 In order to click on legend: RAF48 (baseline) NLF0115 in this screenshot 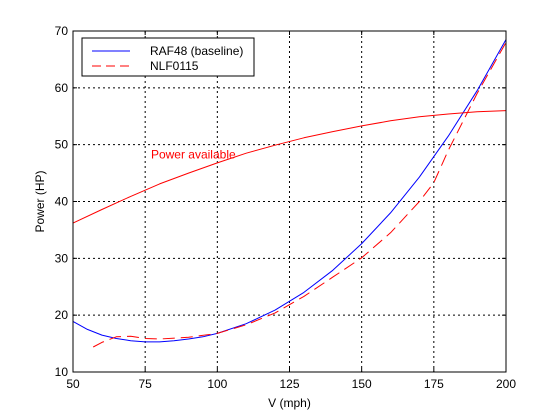, I will do `click(168, 57)`.